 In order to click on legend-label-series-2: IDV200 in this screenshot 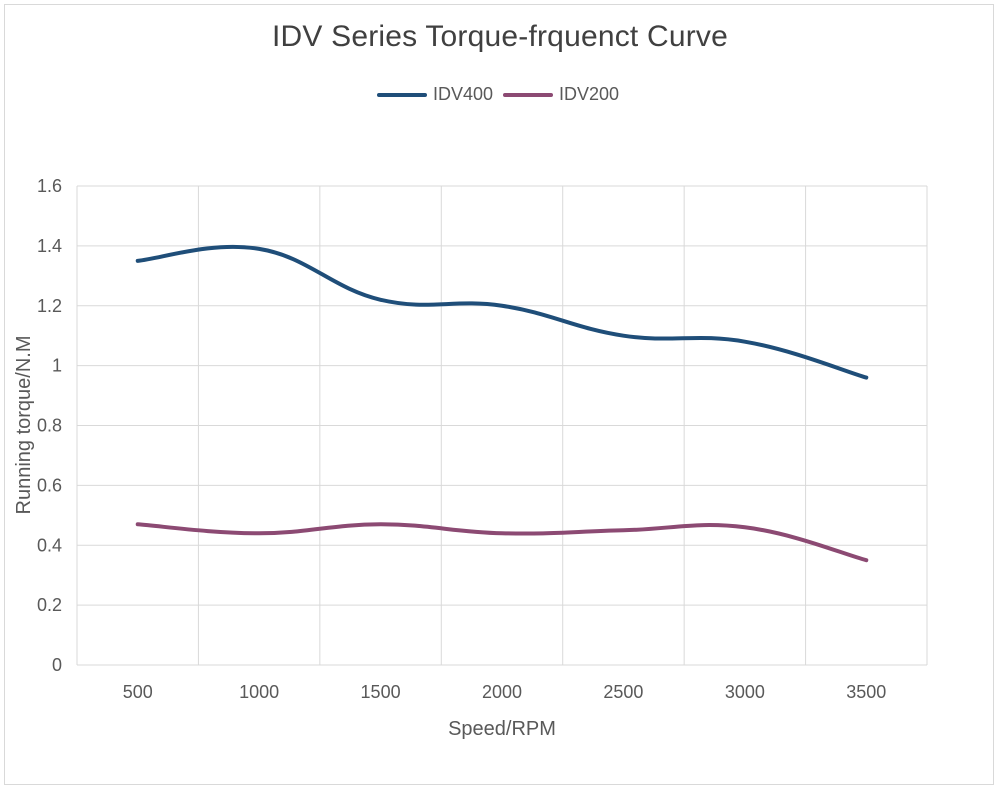, I will do `click(589, 94)`.